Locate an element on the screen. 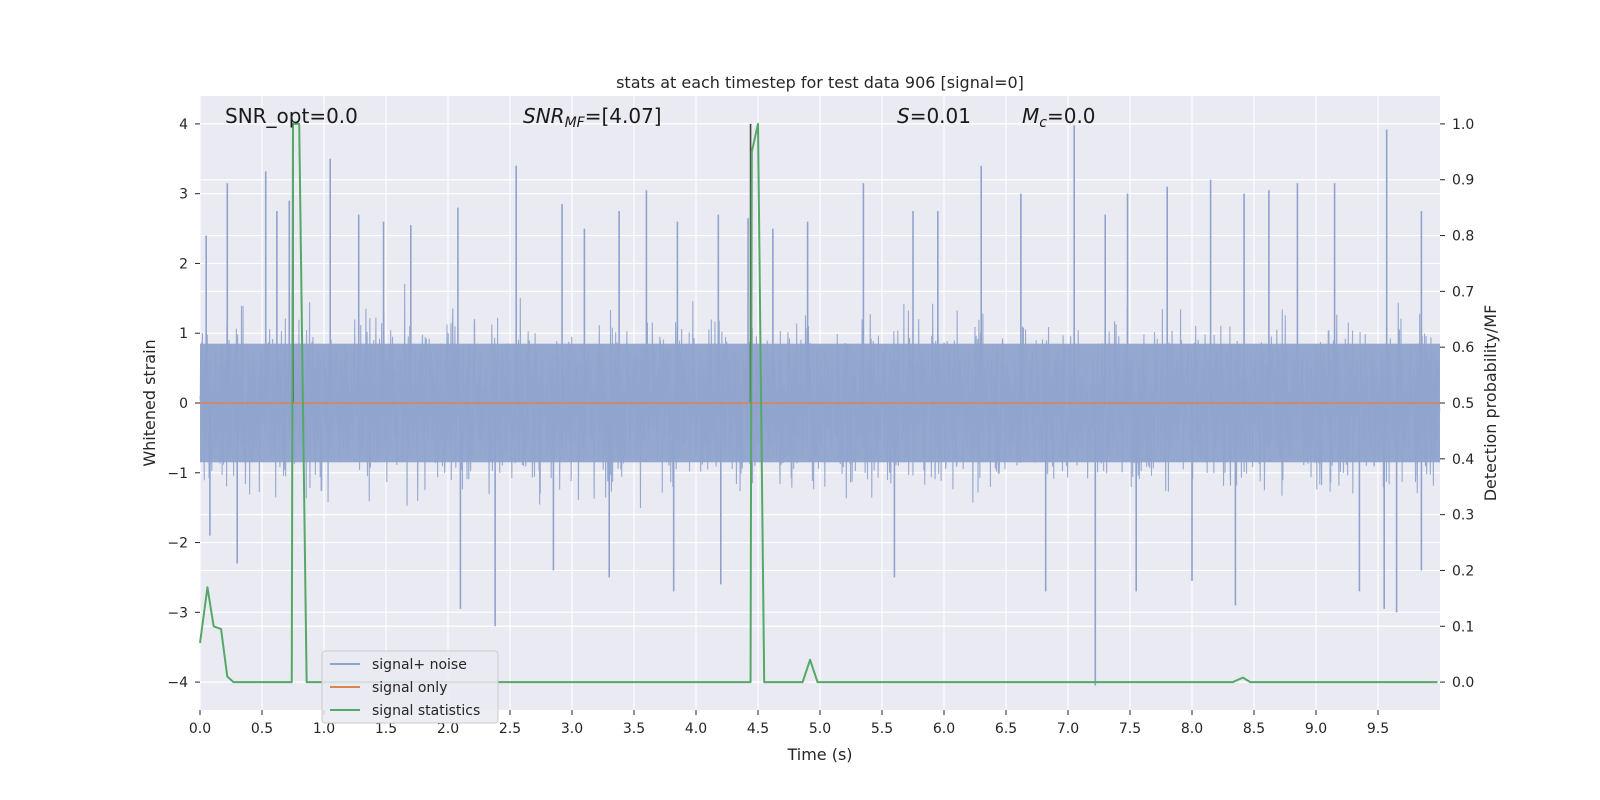  x-tick-label-15: 7.5 is located at coordinates (1130, 729).